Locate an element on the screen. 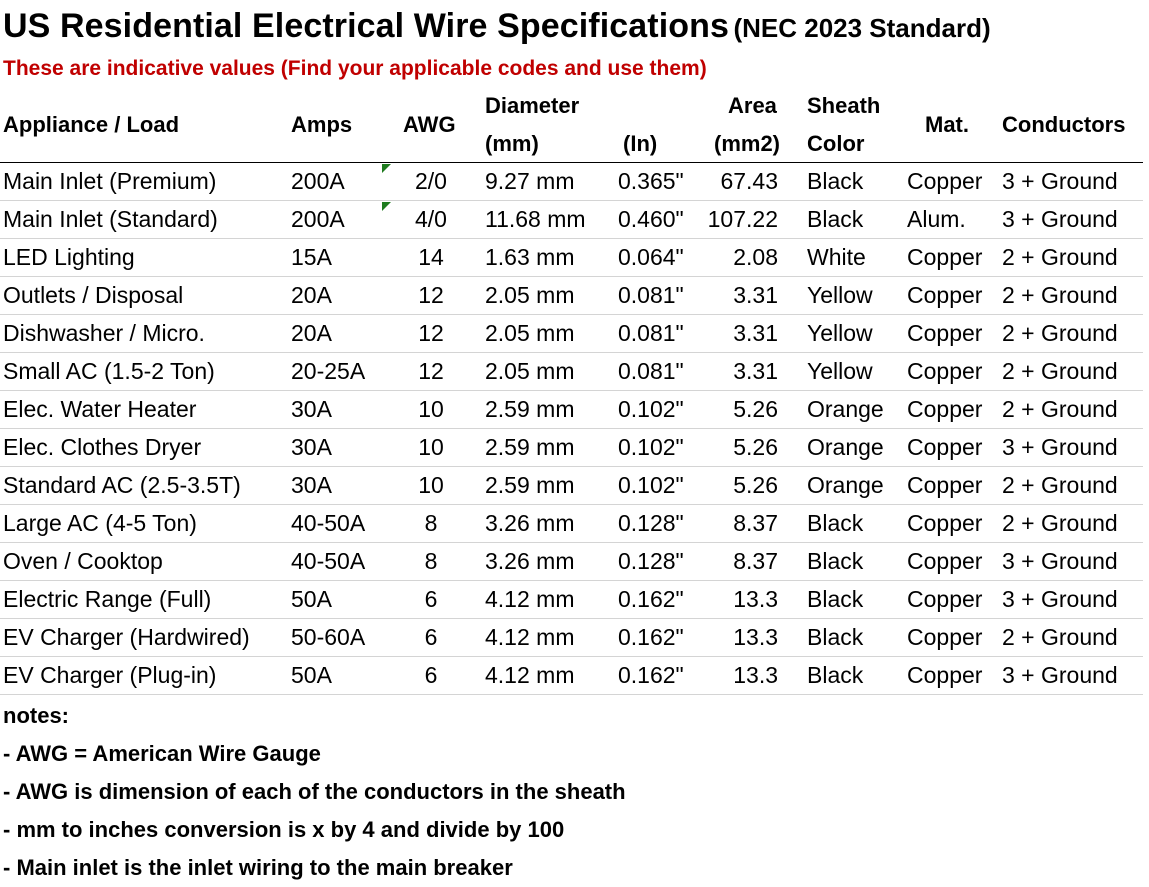  cell-appliance: Large AC (4-5 Ton) is located at coordinates (100, 523).